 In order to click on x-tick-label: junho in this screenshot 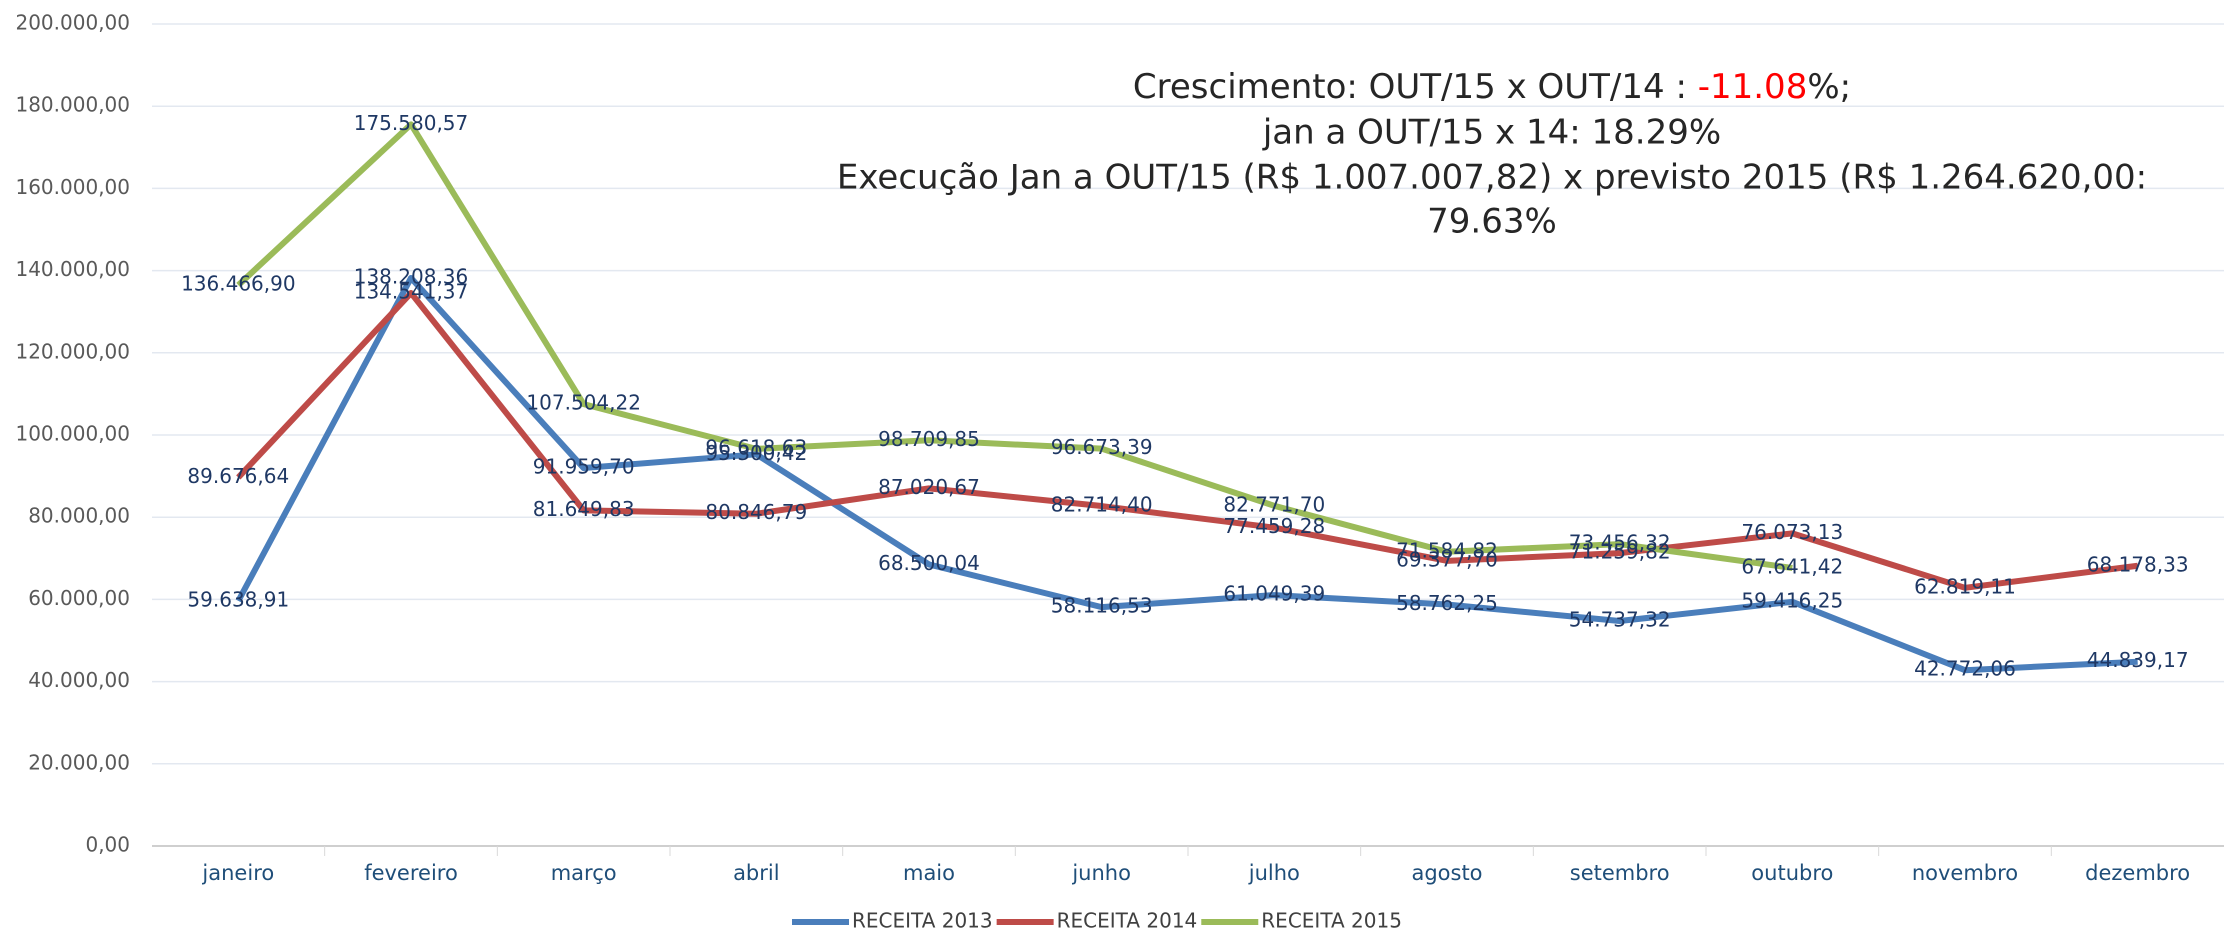, I will do `click(1101, 873)`.